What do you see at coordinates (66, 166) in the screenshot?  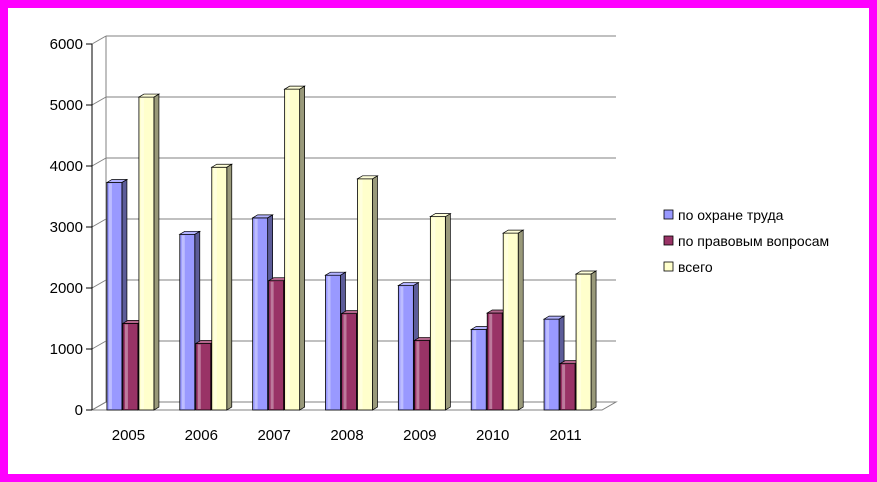 I see `y-tick-label: 4000` at bounding box center [66, 166].